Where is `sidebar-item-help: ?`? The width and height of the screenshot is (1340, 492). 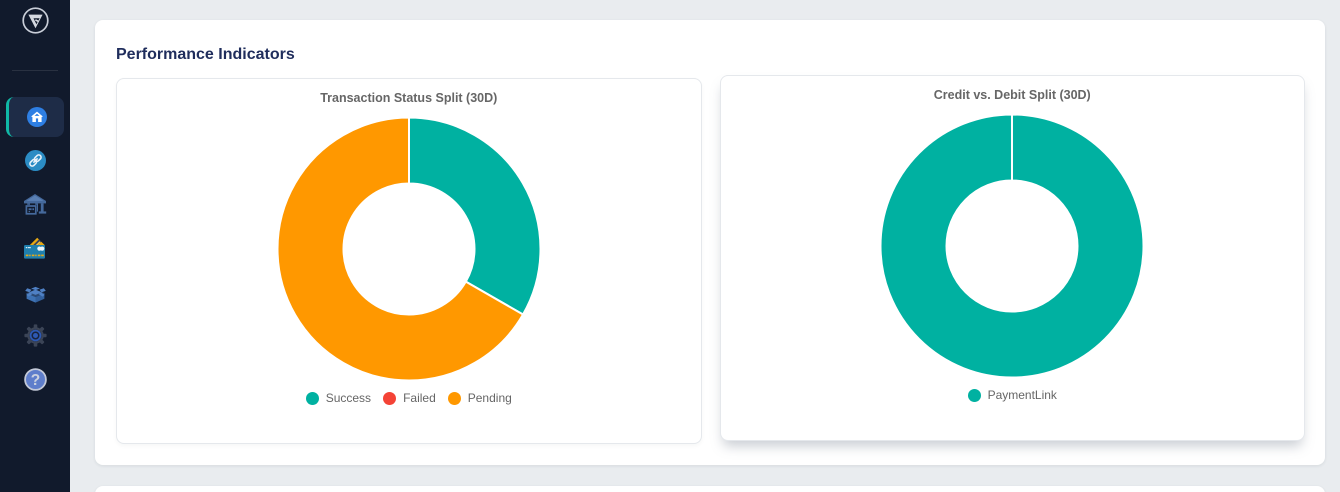 sidebar-item-help: ? is located at coordinates (35, 379).